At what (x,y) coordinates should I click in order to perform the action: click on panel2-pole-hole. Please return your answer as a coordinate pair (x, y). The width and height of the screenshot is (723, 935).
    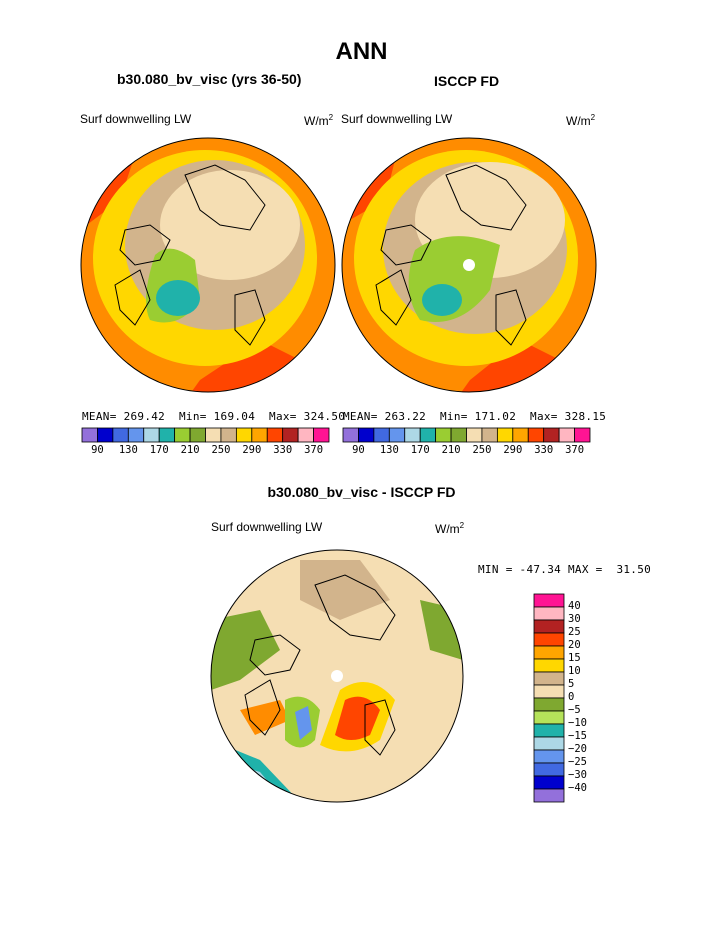
    Looking at the image, I should click on (469, 265).